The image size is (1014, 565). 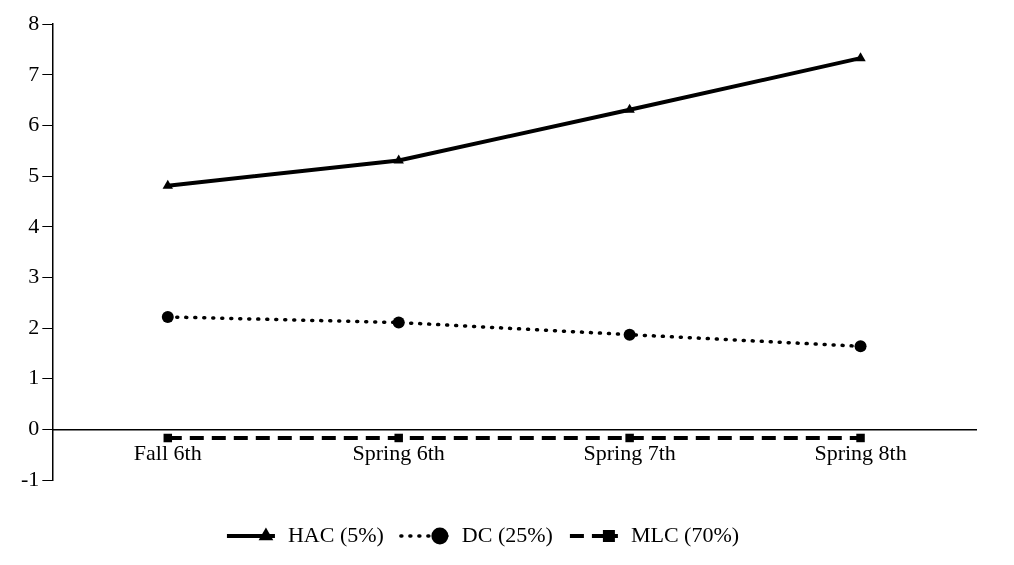 What do you see at coordinates (34, 225) in the screenshot?
I see `y-tick-label: 4` at bounding box center [34, 225].